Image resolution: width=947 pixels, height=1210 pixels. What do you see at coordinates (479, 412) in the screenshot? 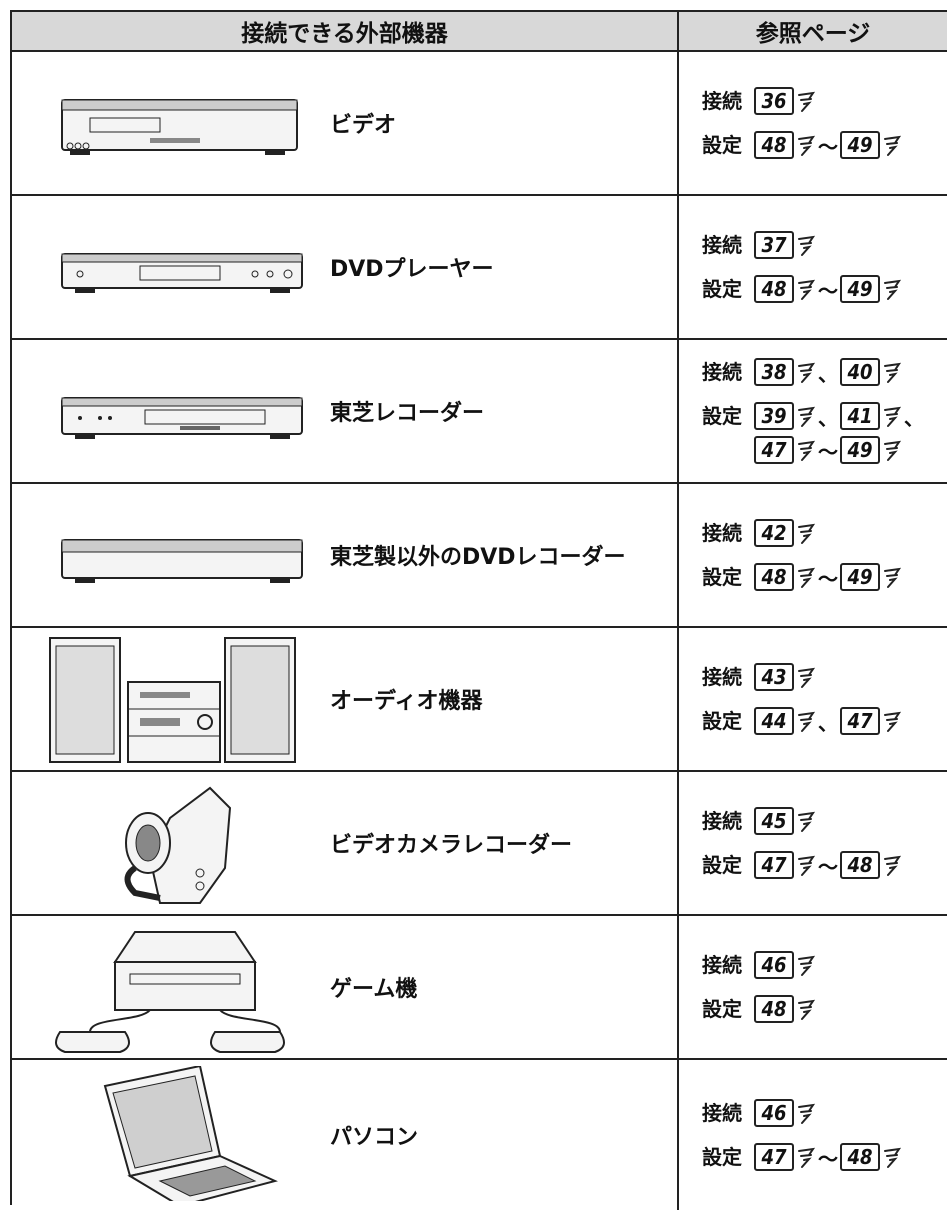
I see `table-row: 東芝レコーダー 接続 38、 40 設定 39、 41、 47 ～ 49` at bounding box center [479, 412].